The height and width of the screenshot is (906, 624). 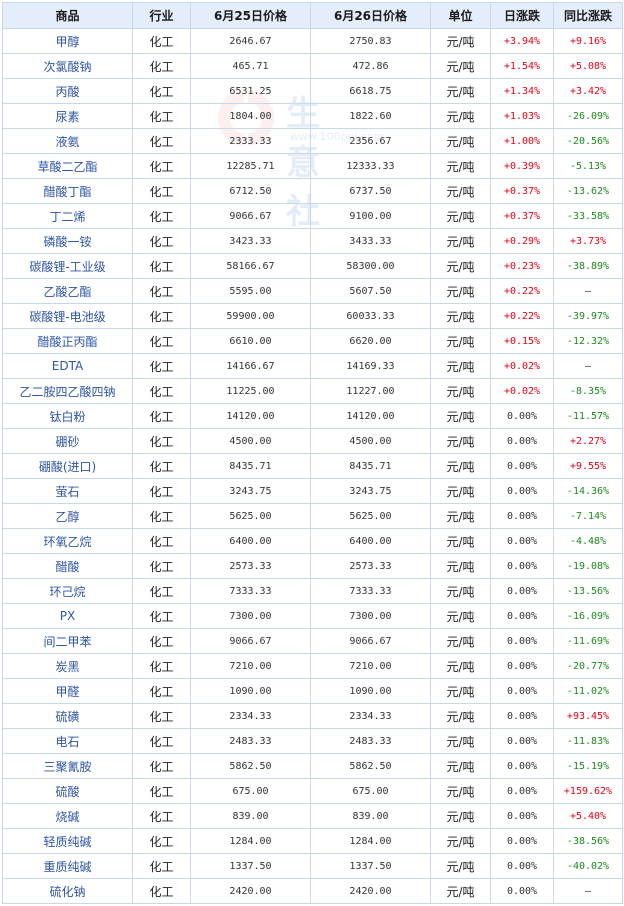 What do you see at coordinates (588, 516) in the screenshot?
I see `yoy-change-cell: -7.14%` at bounding box center [588, 516].